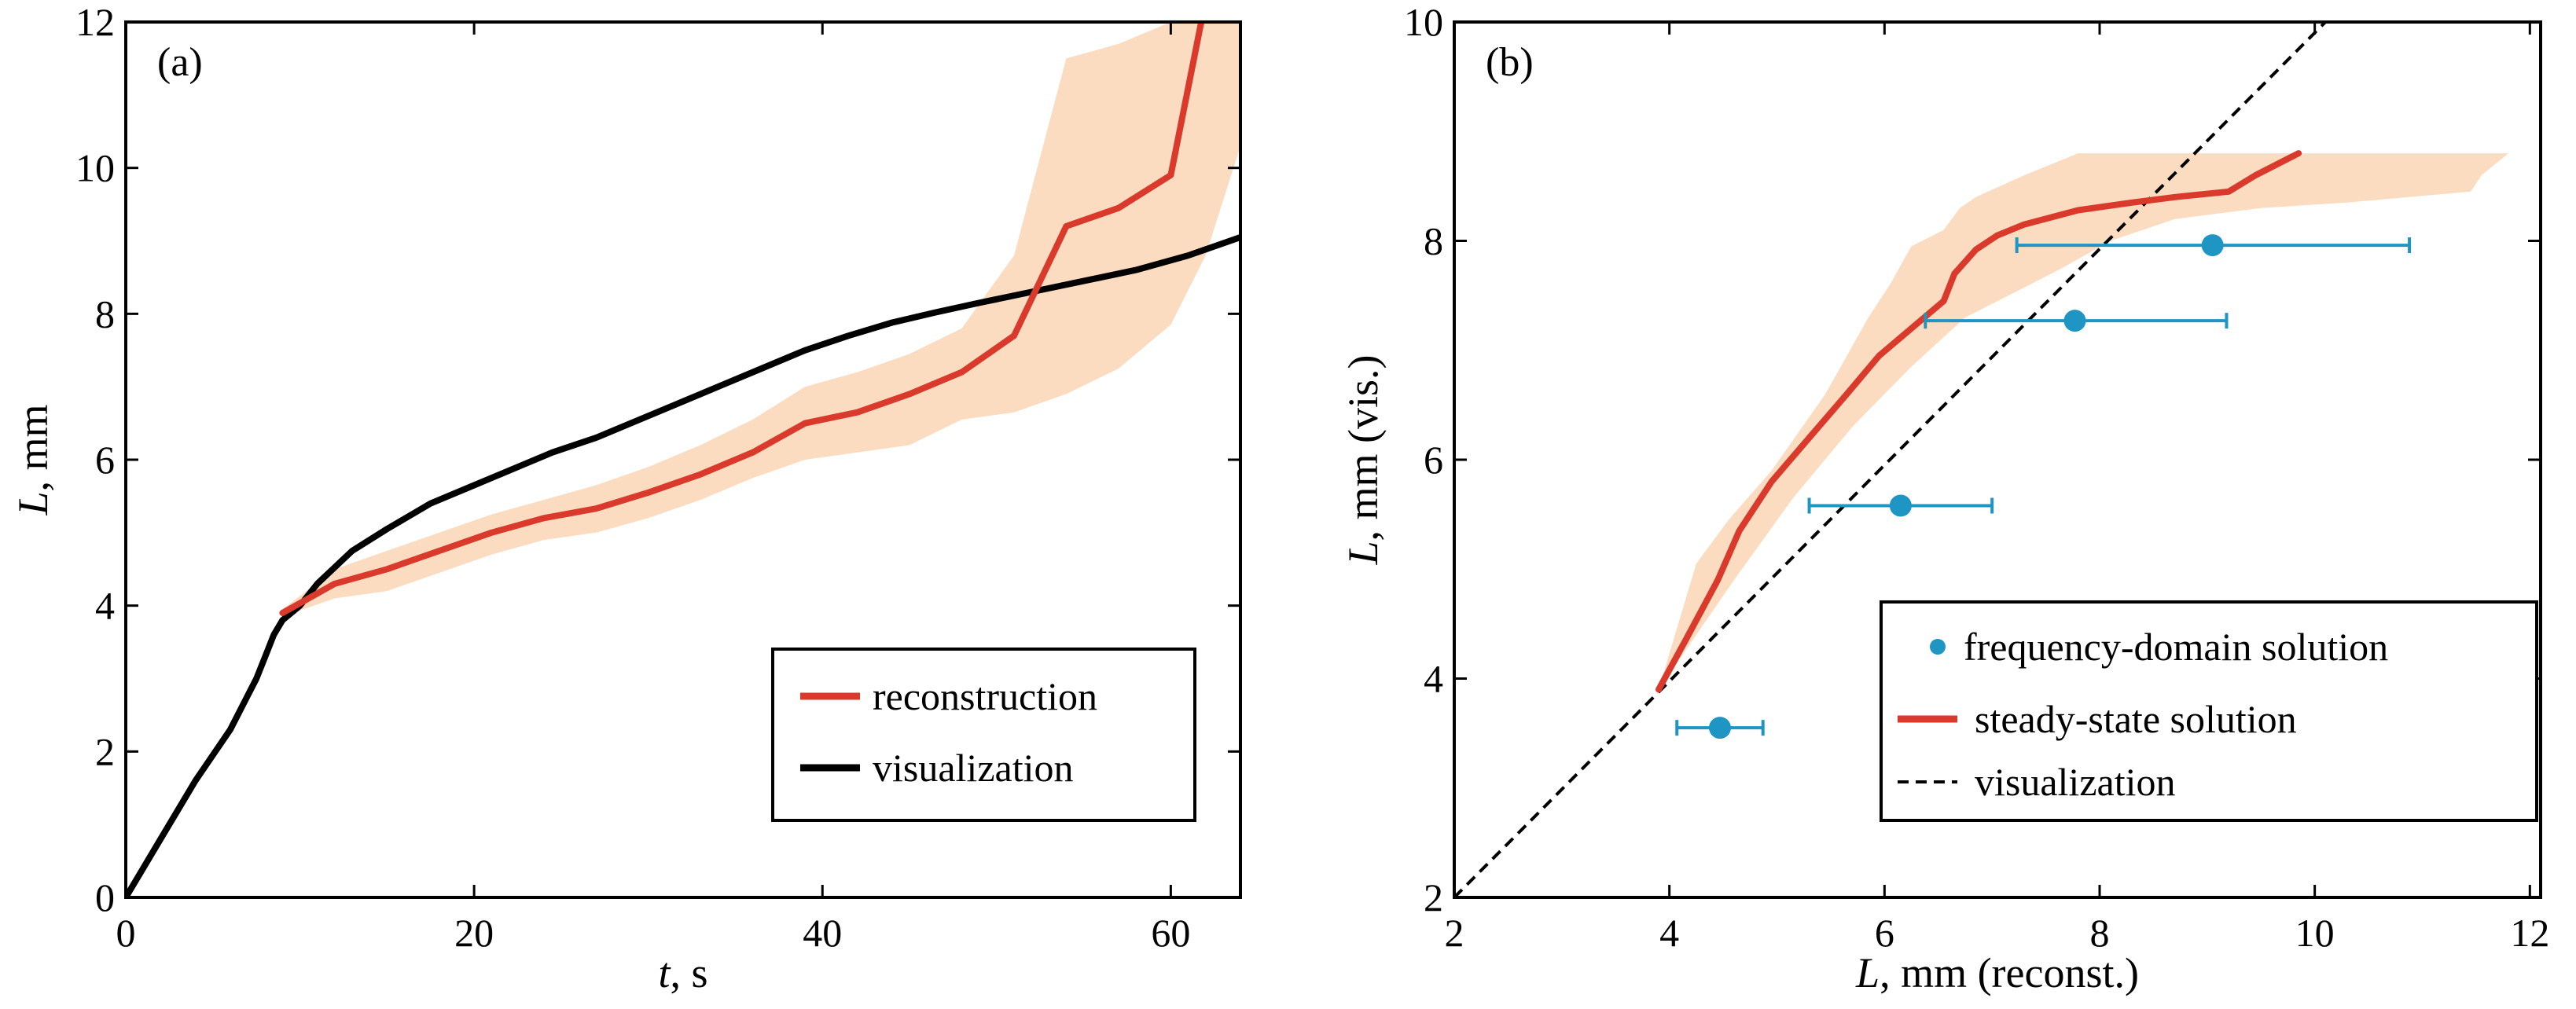 The image size is (2576, 1009). Describe the element at coordinates (1433, 460) in the screenshot. I see `panel-b-y-tick-label: 6` at that location.